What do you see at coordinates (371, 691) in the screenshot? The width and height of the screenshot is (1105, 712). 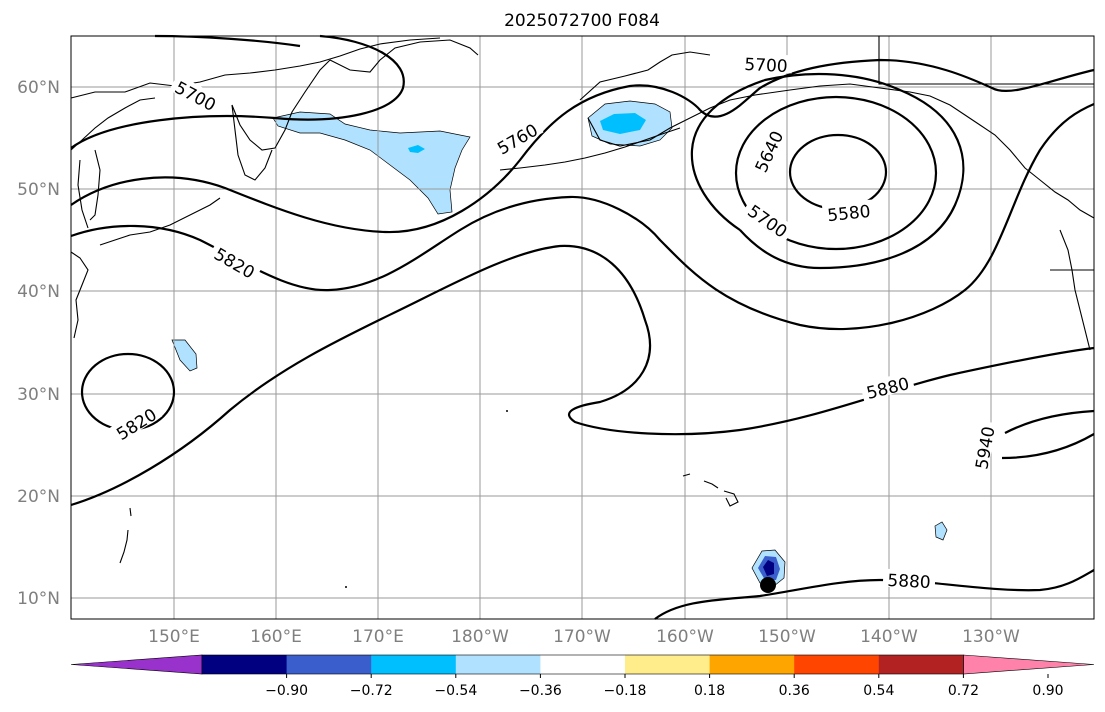 I see `colorbar-tick-label: −0.72` at bounding box center [371, 691].